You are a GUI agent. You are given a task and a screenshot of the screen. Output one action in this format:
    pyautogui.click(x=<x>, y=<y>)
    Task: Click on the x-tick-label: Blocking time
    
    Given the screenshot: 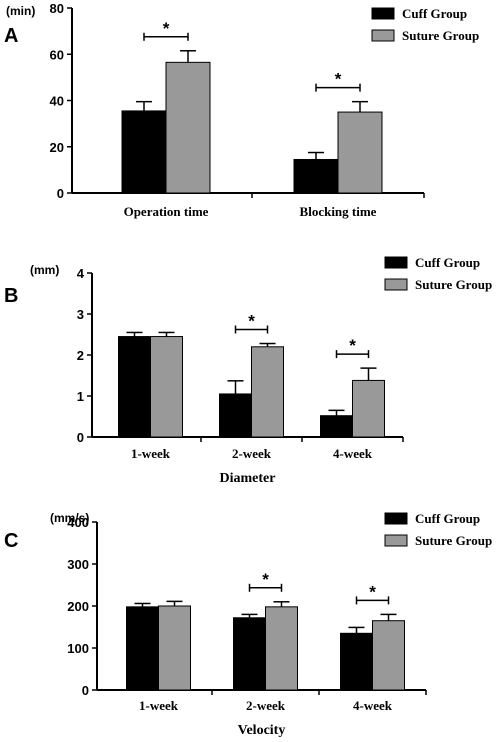 What is the action you would take?
    pyautogui.click(x=338, y=211)
    